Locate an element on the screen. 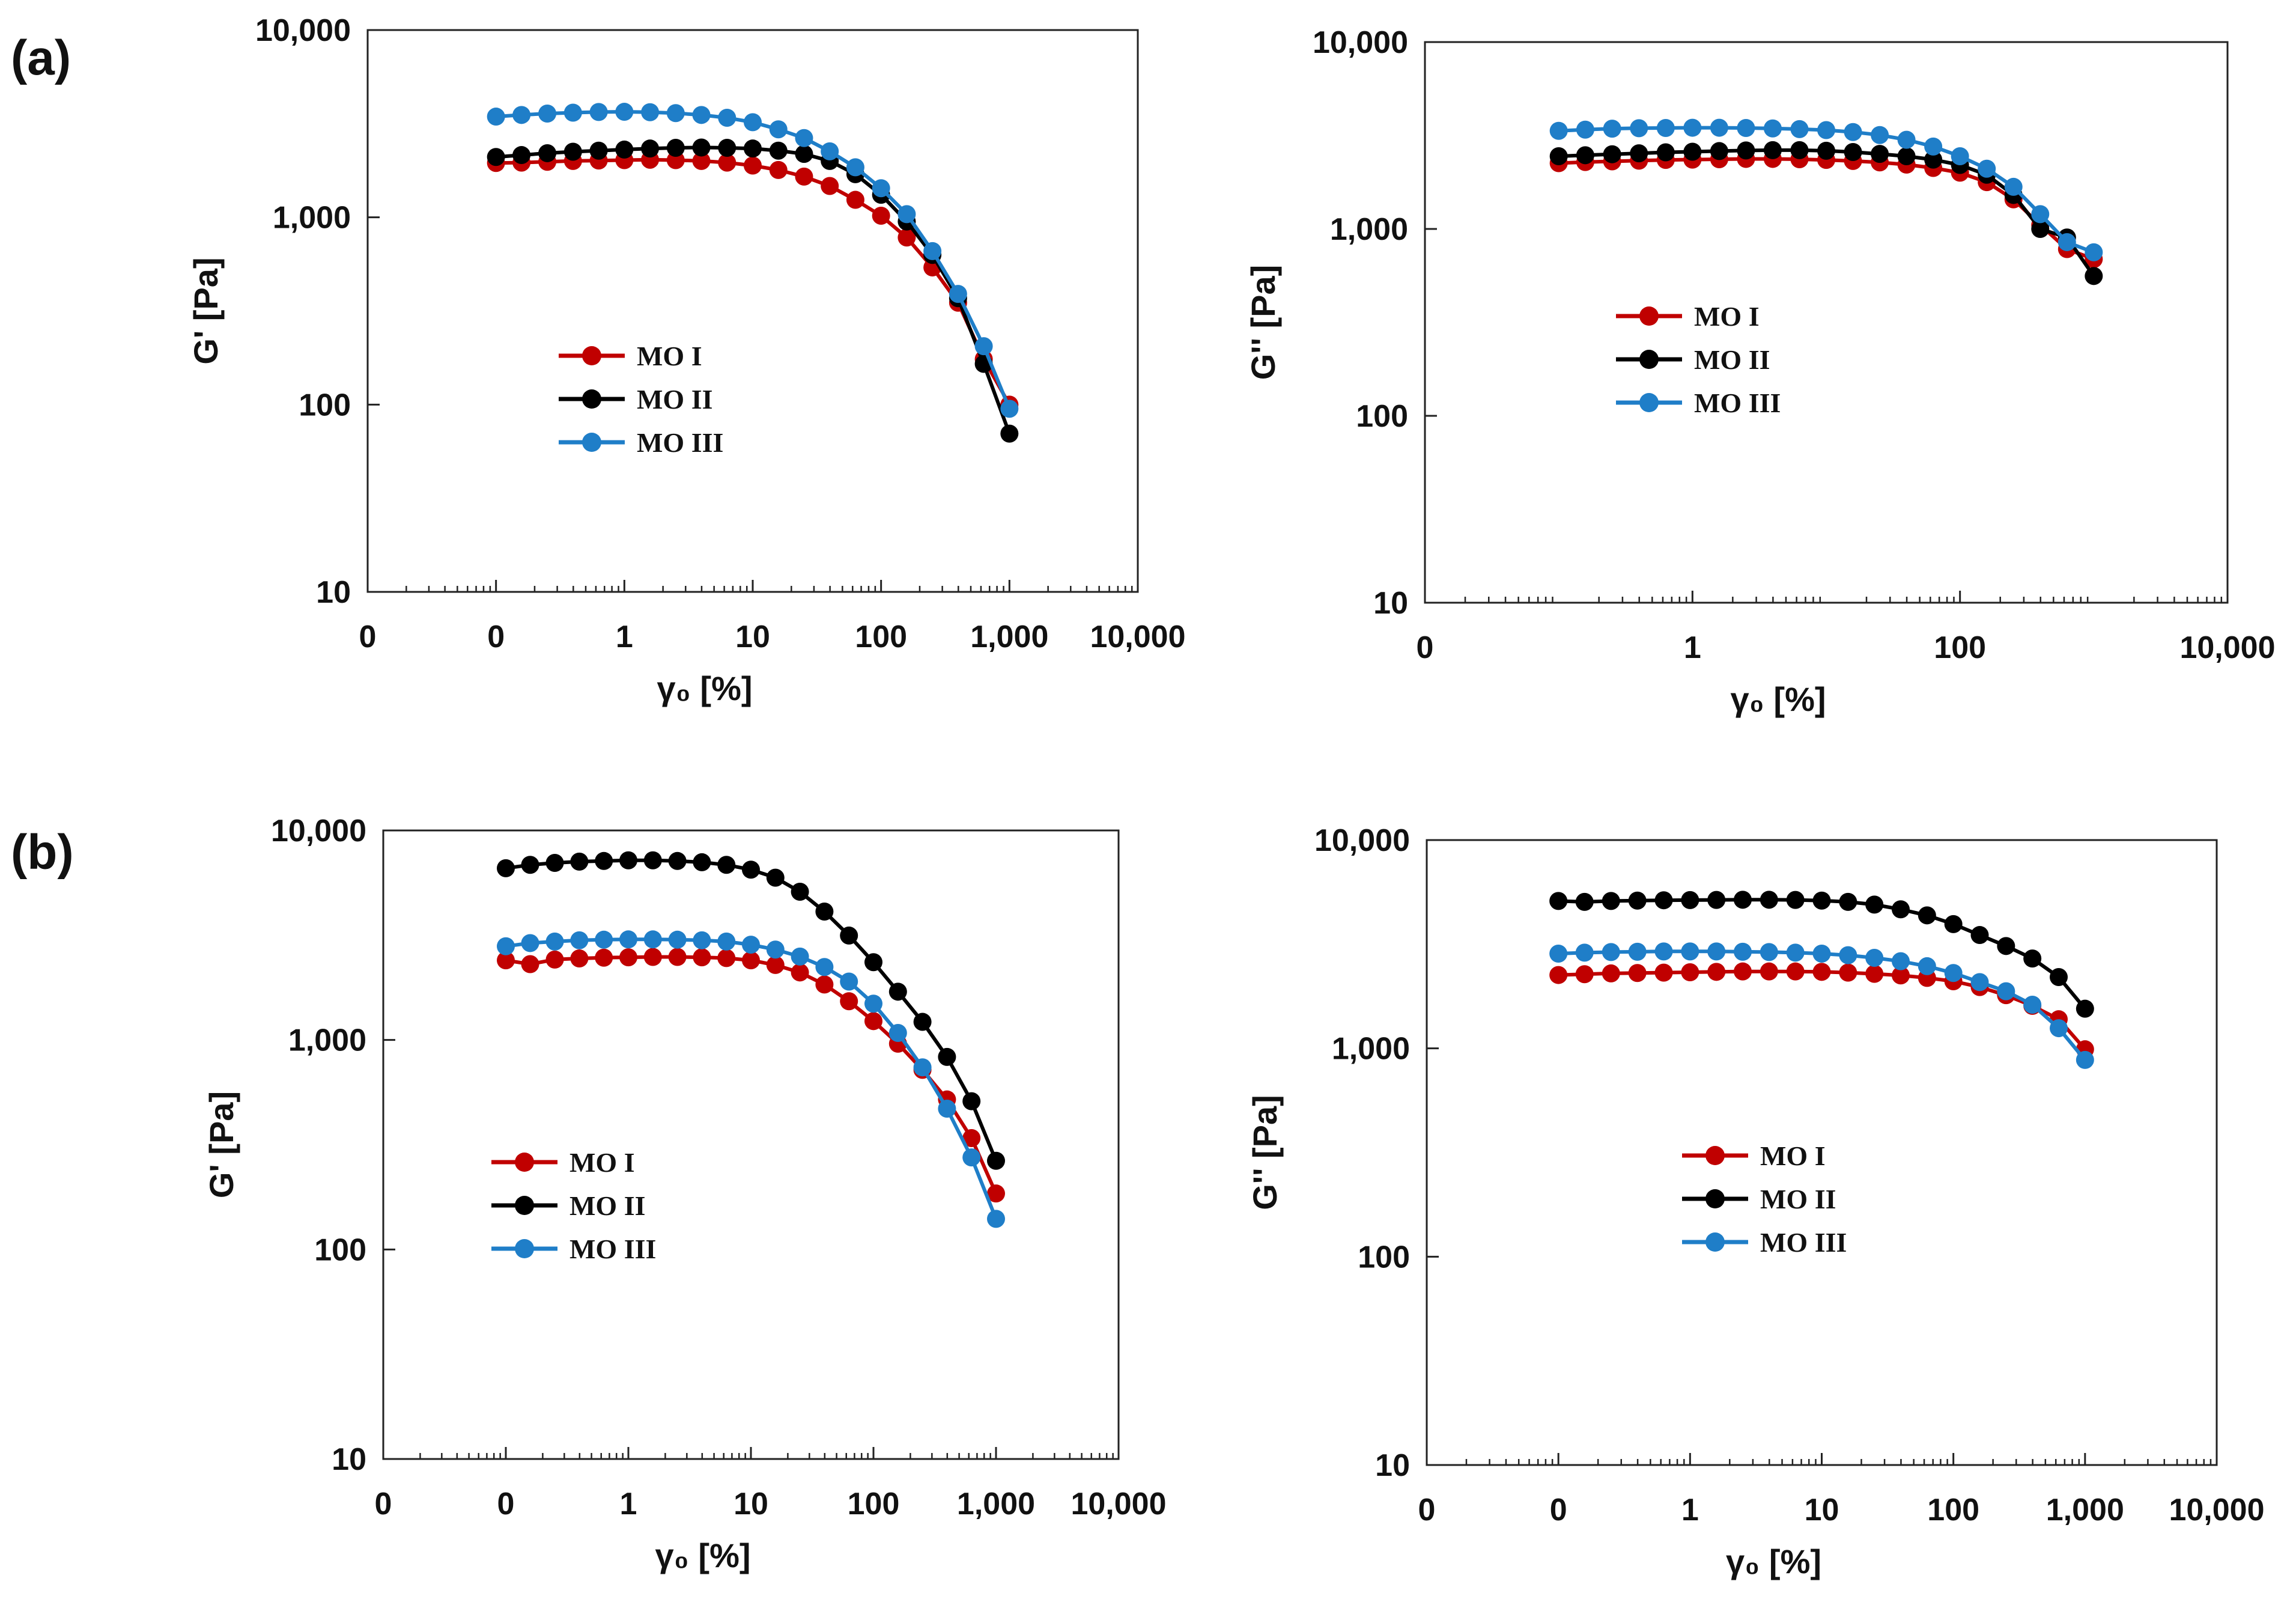  panel-label-a: (a) is located at coordinates (41, 58).